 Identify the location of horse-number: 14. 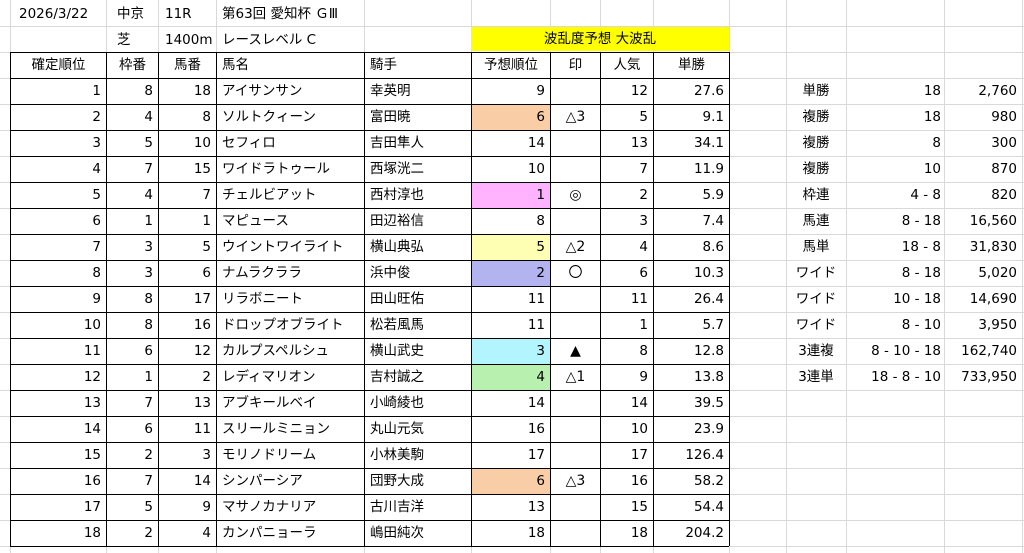
(202, 481).